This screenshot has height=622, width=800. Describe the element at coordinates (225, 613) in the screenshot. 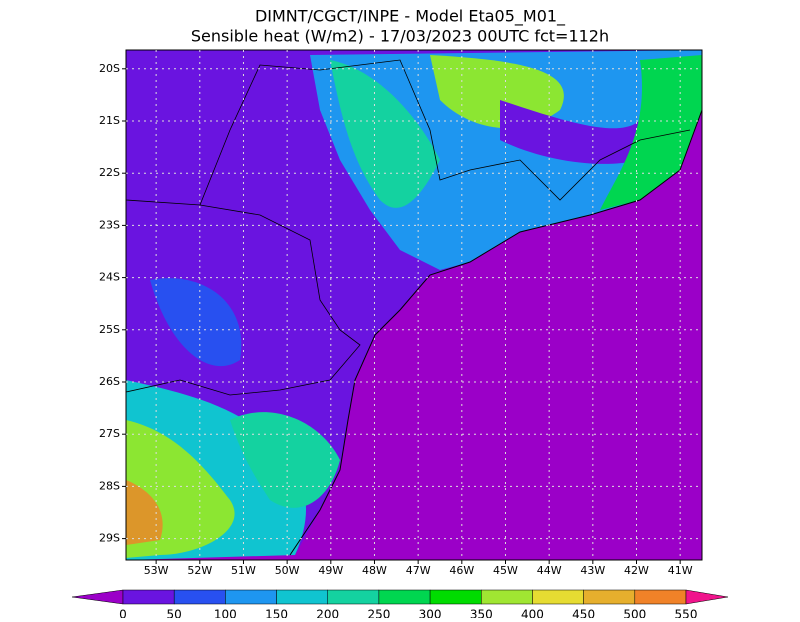

I see `colorbar-label: 100` at that location.